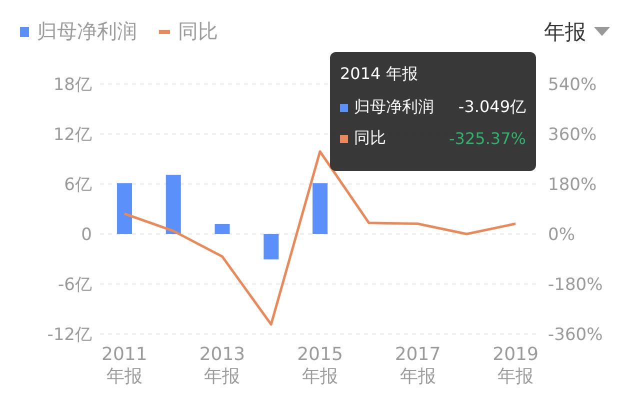 This screenshot has width=640, height=409. Describe the element at coordinates (125, 365) in the screenshot. I see `x-tick-label: 2011 年报` at that location.